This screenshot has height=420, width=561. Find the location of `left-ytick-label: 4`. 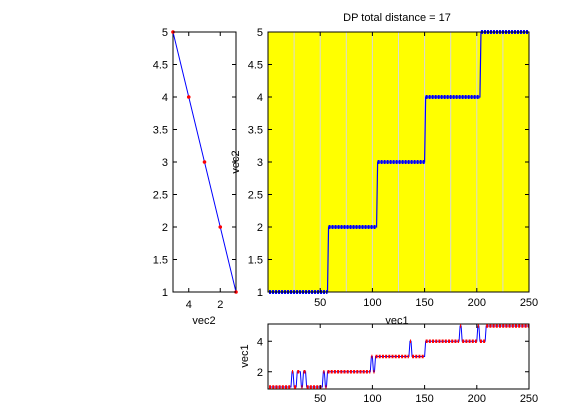

left-ytick-label: 4 is located at coordinates (165, 98).